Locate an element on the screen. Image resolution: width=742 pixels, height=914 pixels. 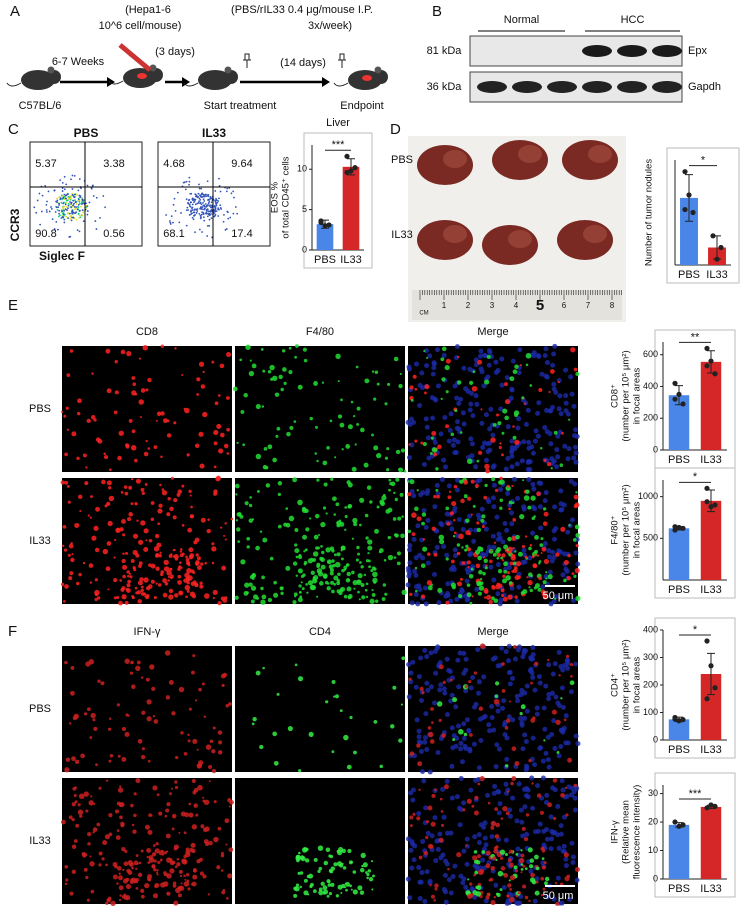
quadrant-value: 17.4 is located at coordinates (241, 234).